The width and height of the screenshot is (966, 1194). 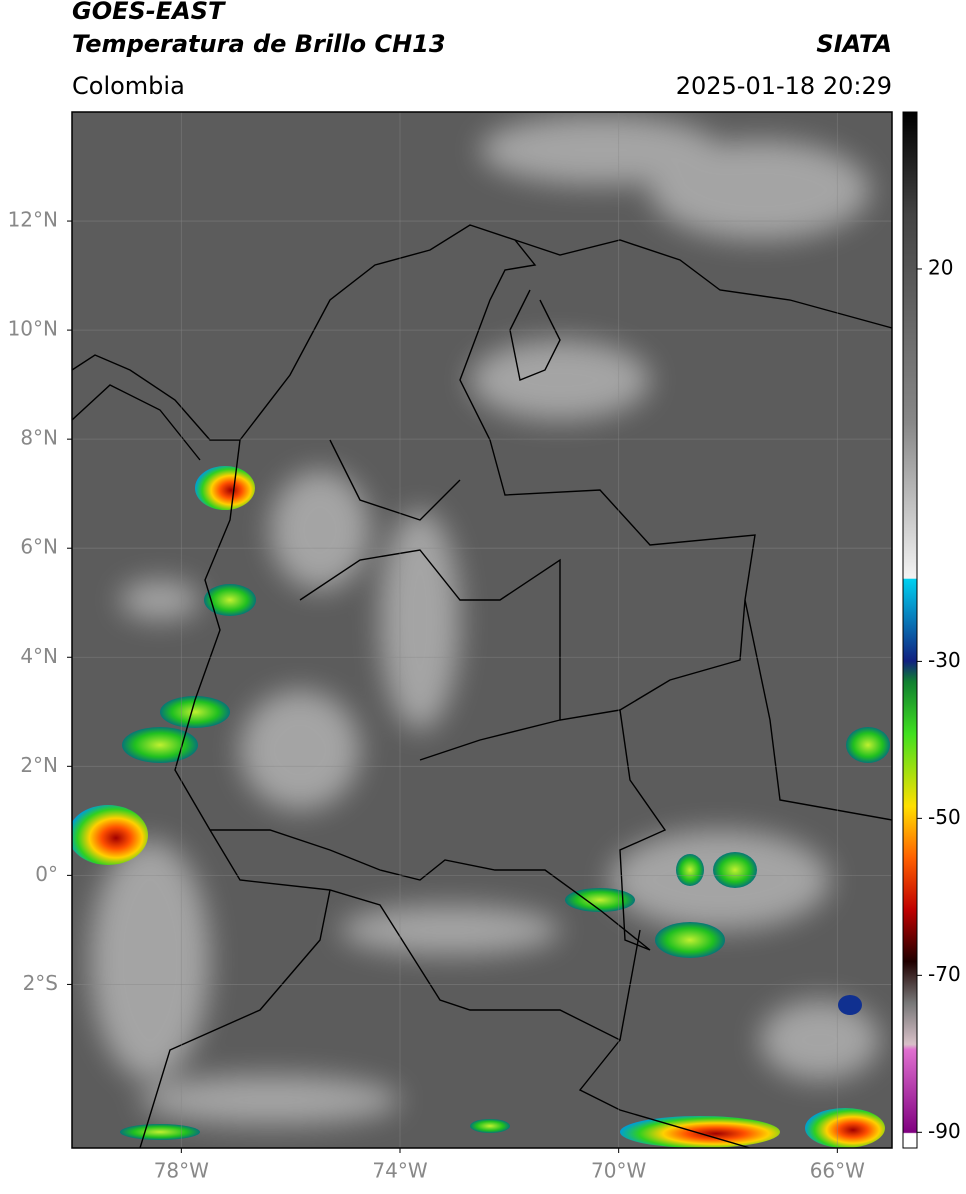 What do you see at coordinates (39, 765) in the screenshot?
I see `y-tick-label: 2°N` at bounding box center [39, 765].